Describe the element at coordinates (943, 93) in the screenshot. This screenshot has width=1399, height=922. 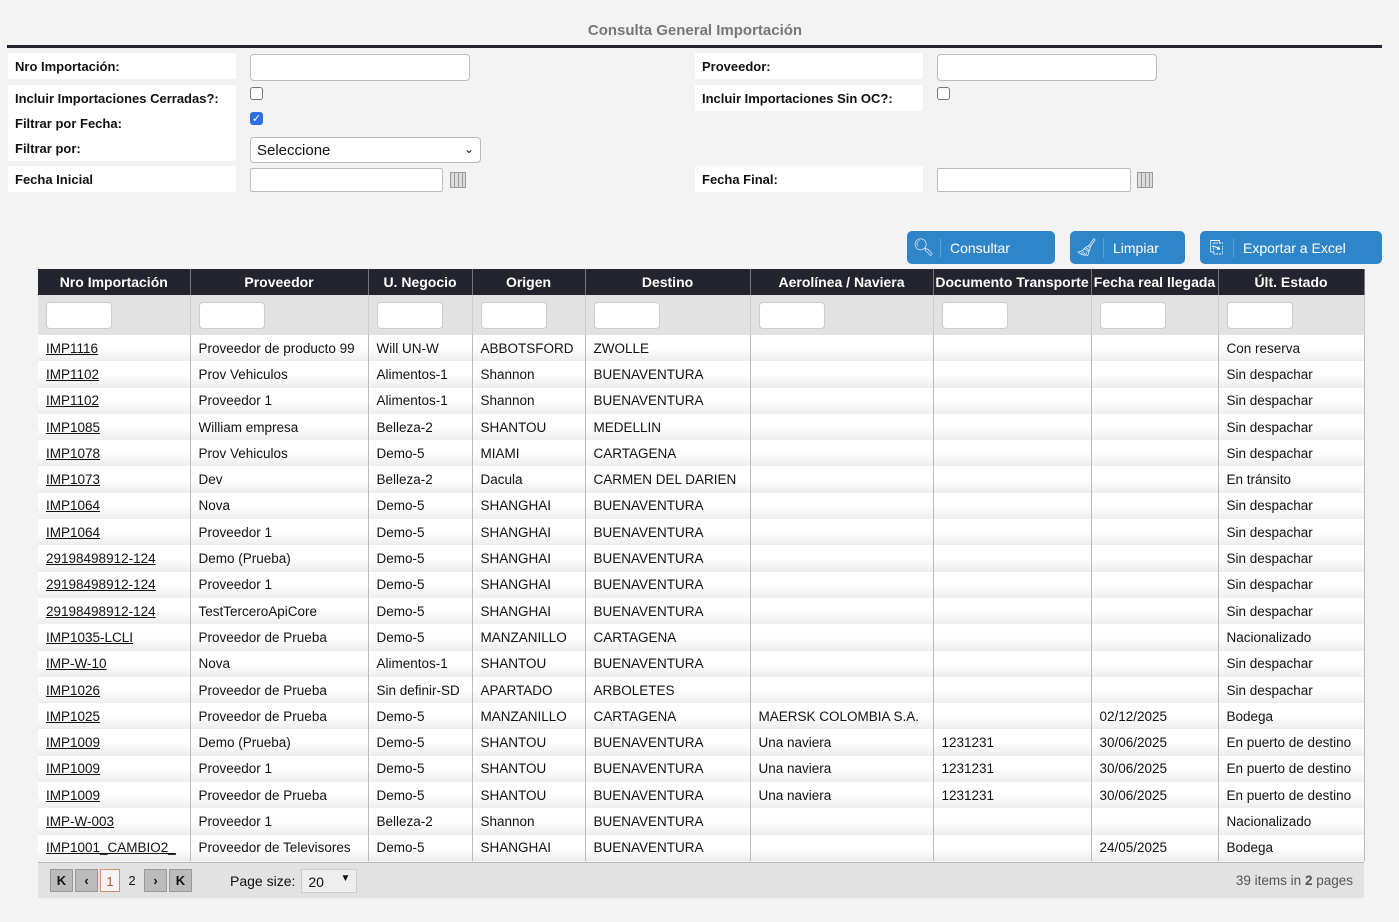
I see `sin-oc-checkbox` at that location.